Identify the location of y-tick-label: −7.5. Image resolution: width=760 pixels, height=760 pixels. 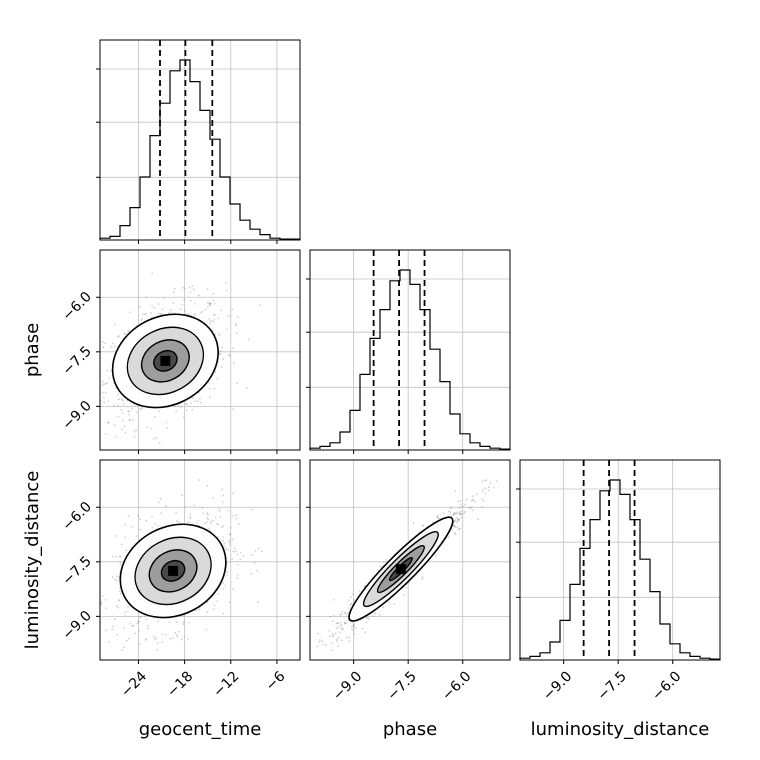
(76, 570).